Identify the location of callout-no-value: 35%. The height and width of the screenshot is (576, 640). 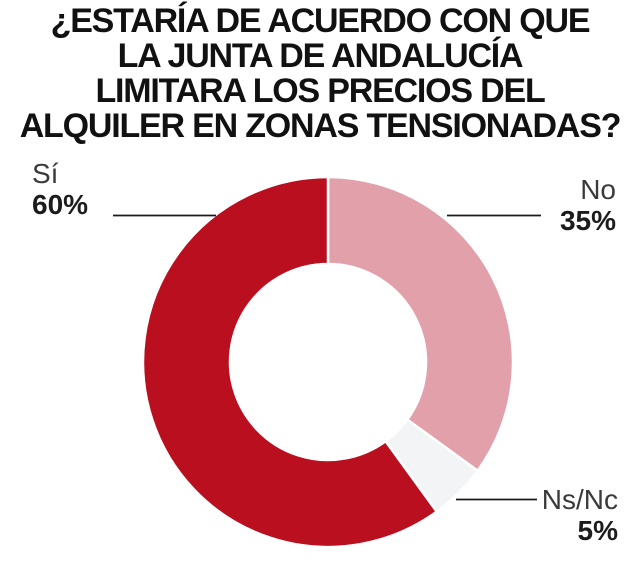
(587, 220).